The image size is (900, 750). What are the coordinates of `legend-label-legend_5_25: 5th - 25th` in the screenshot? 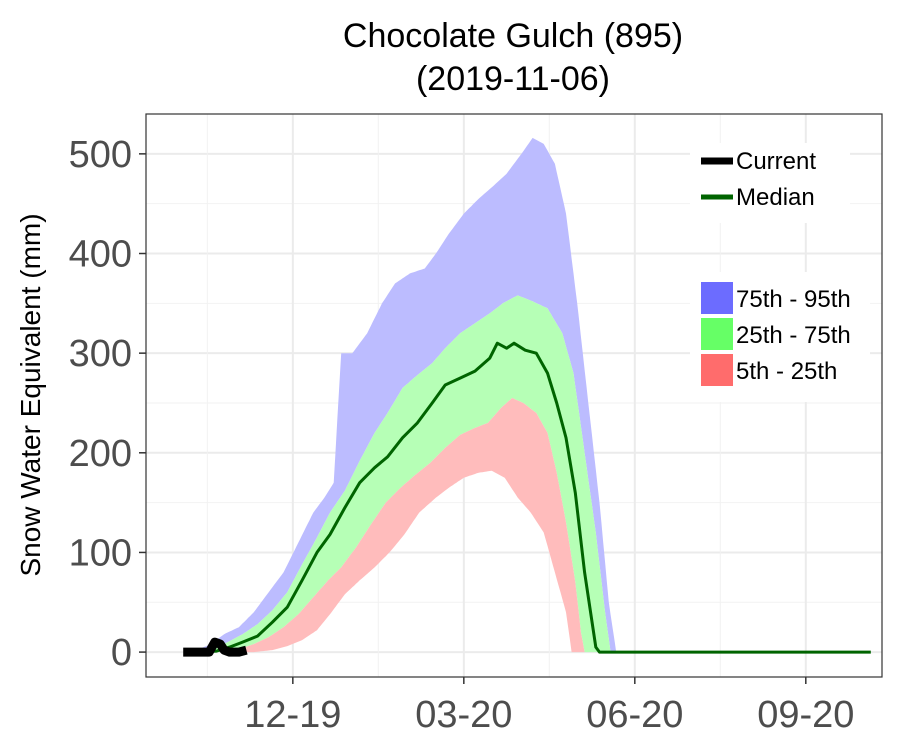 It's located at (786, 371).